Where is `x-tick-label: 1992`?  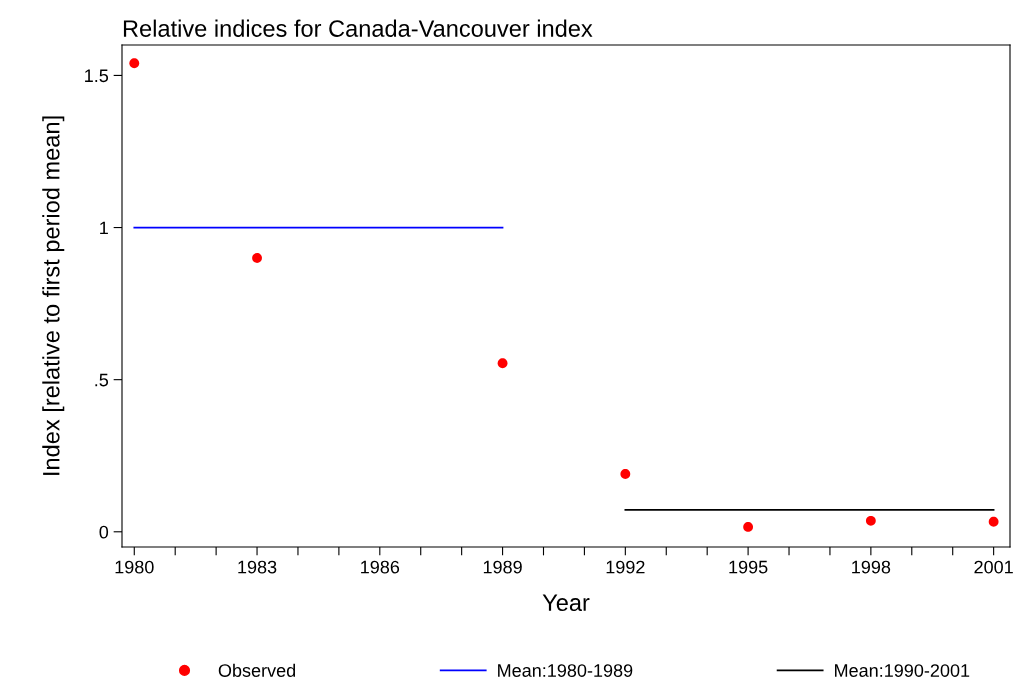 x-tick-label: 1992 is located at coordinates (625, 567).